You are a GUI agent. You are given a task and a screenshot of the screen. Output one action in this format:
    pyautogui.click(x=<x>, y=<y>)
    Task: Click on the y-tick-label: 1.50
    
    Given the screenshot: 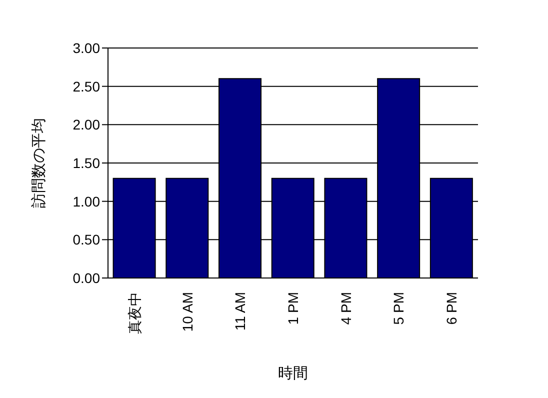 What is the action you would take?
    pyautogui.click(x=86, y=162)
    